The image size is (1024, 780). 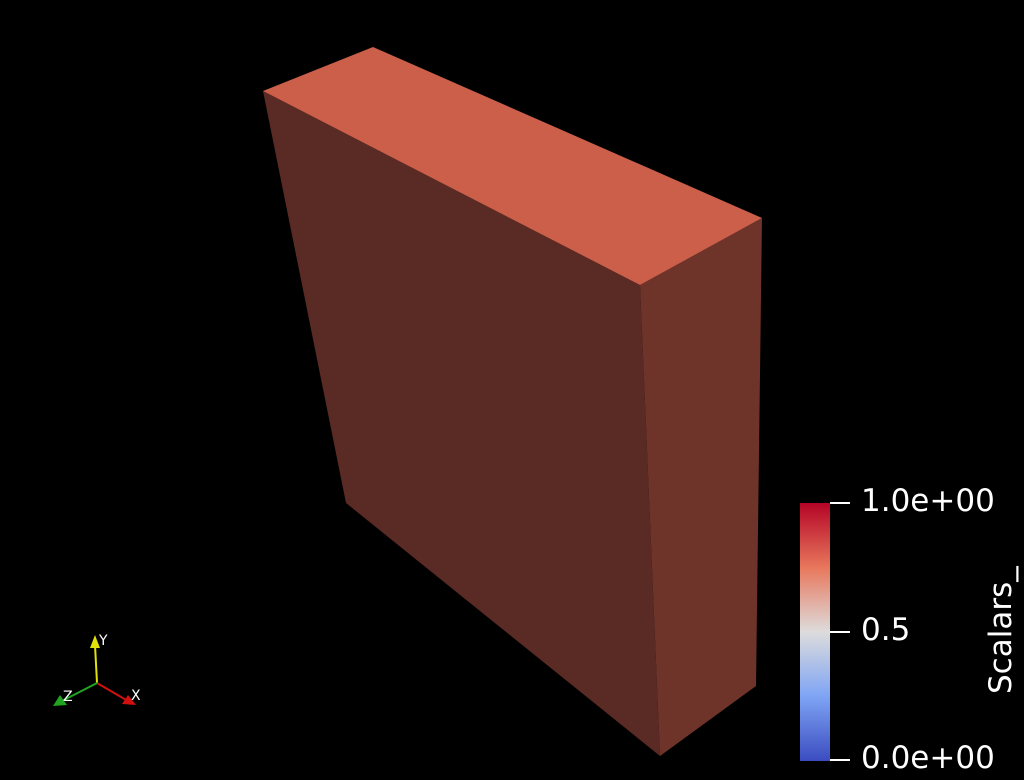 What do you see at coordinates (701, 487) in the screenshot?
I see `box-side-face` at bounding box center [701, 487].